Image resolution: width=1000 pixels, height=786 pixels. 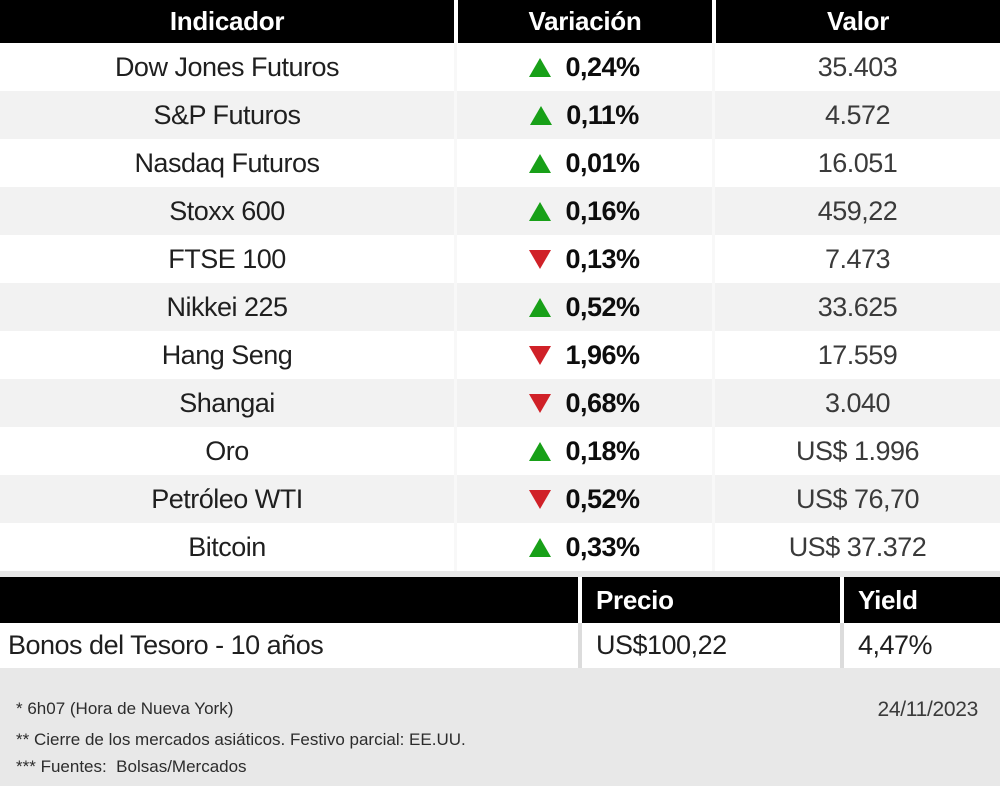 I want to click on table-row: Stoxx 600 0,16% 459,22, so click(x=500, y=211).